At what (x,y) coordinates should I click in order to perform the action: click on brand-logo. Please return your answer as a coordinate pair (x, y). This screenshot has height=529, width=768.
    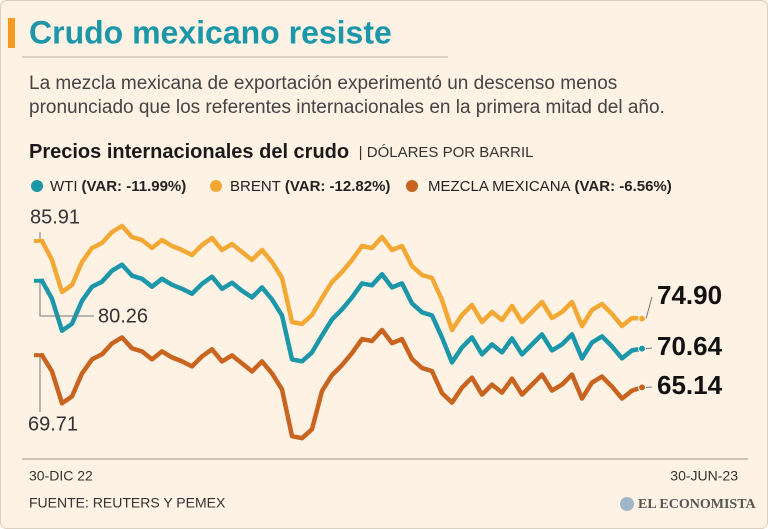
    Looking at the image, I should click on (627, 504).